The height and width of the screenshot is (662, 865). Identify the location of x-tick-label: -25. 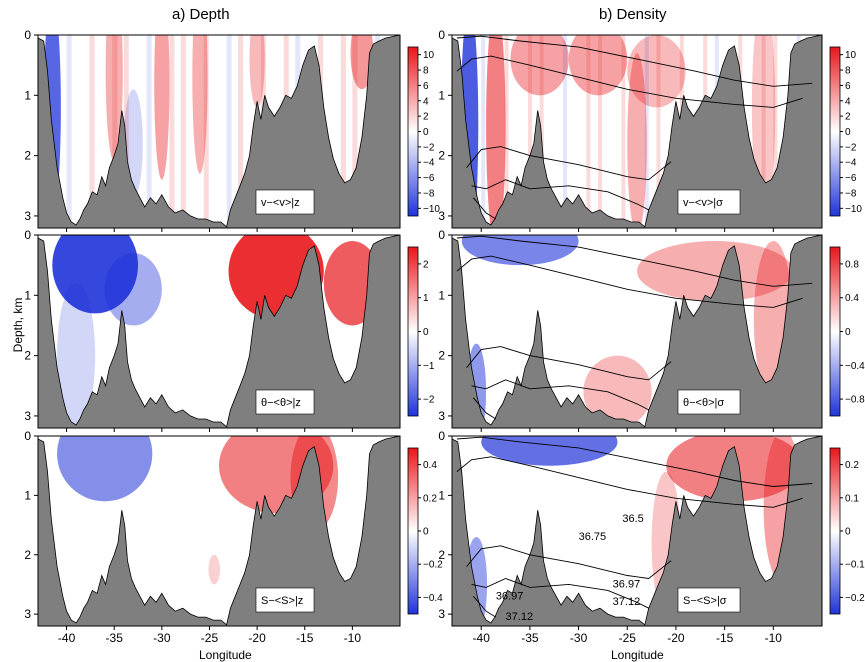
(628, 638).